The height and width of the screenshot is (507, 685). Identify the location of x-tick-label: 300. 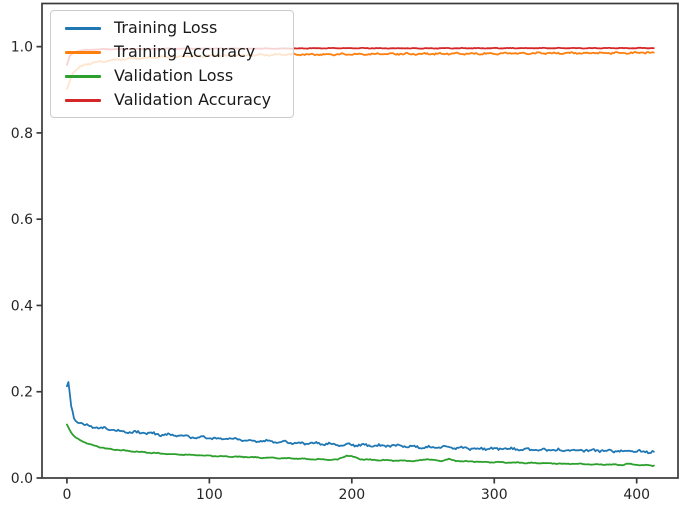
(494, 495).